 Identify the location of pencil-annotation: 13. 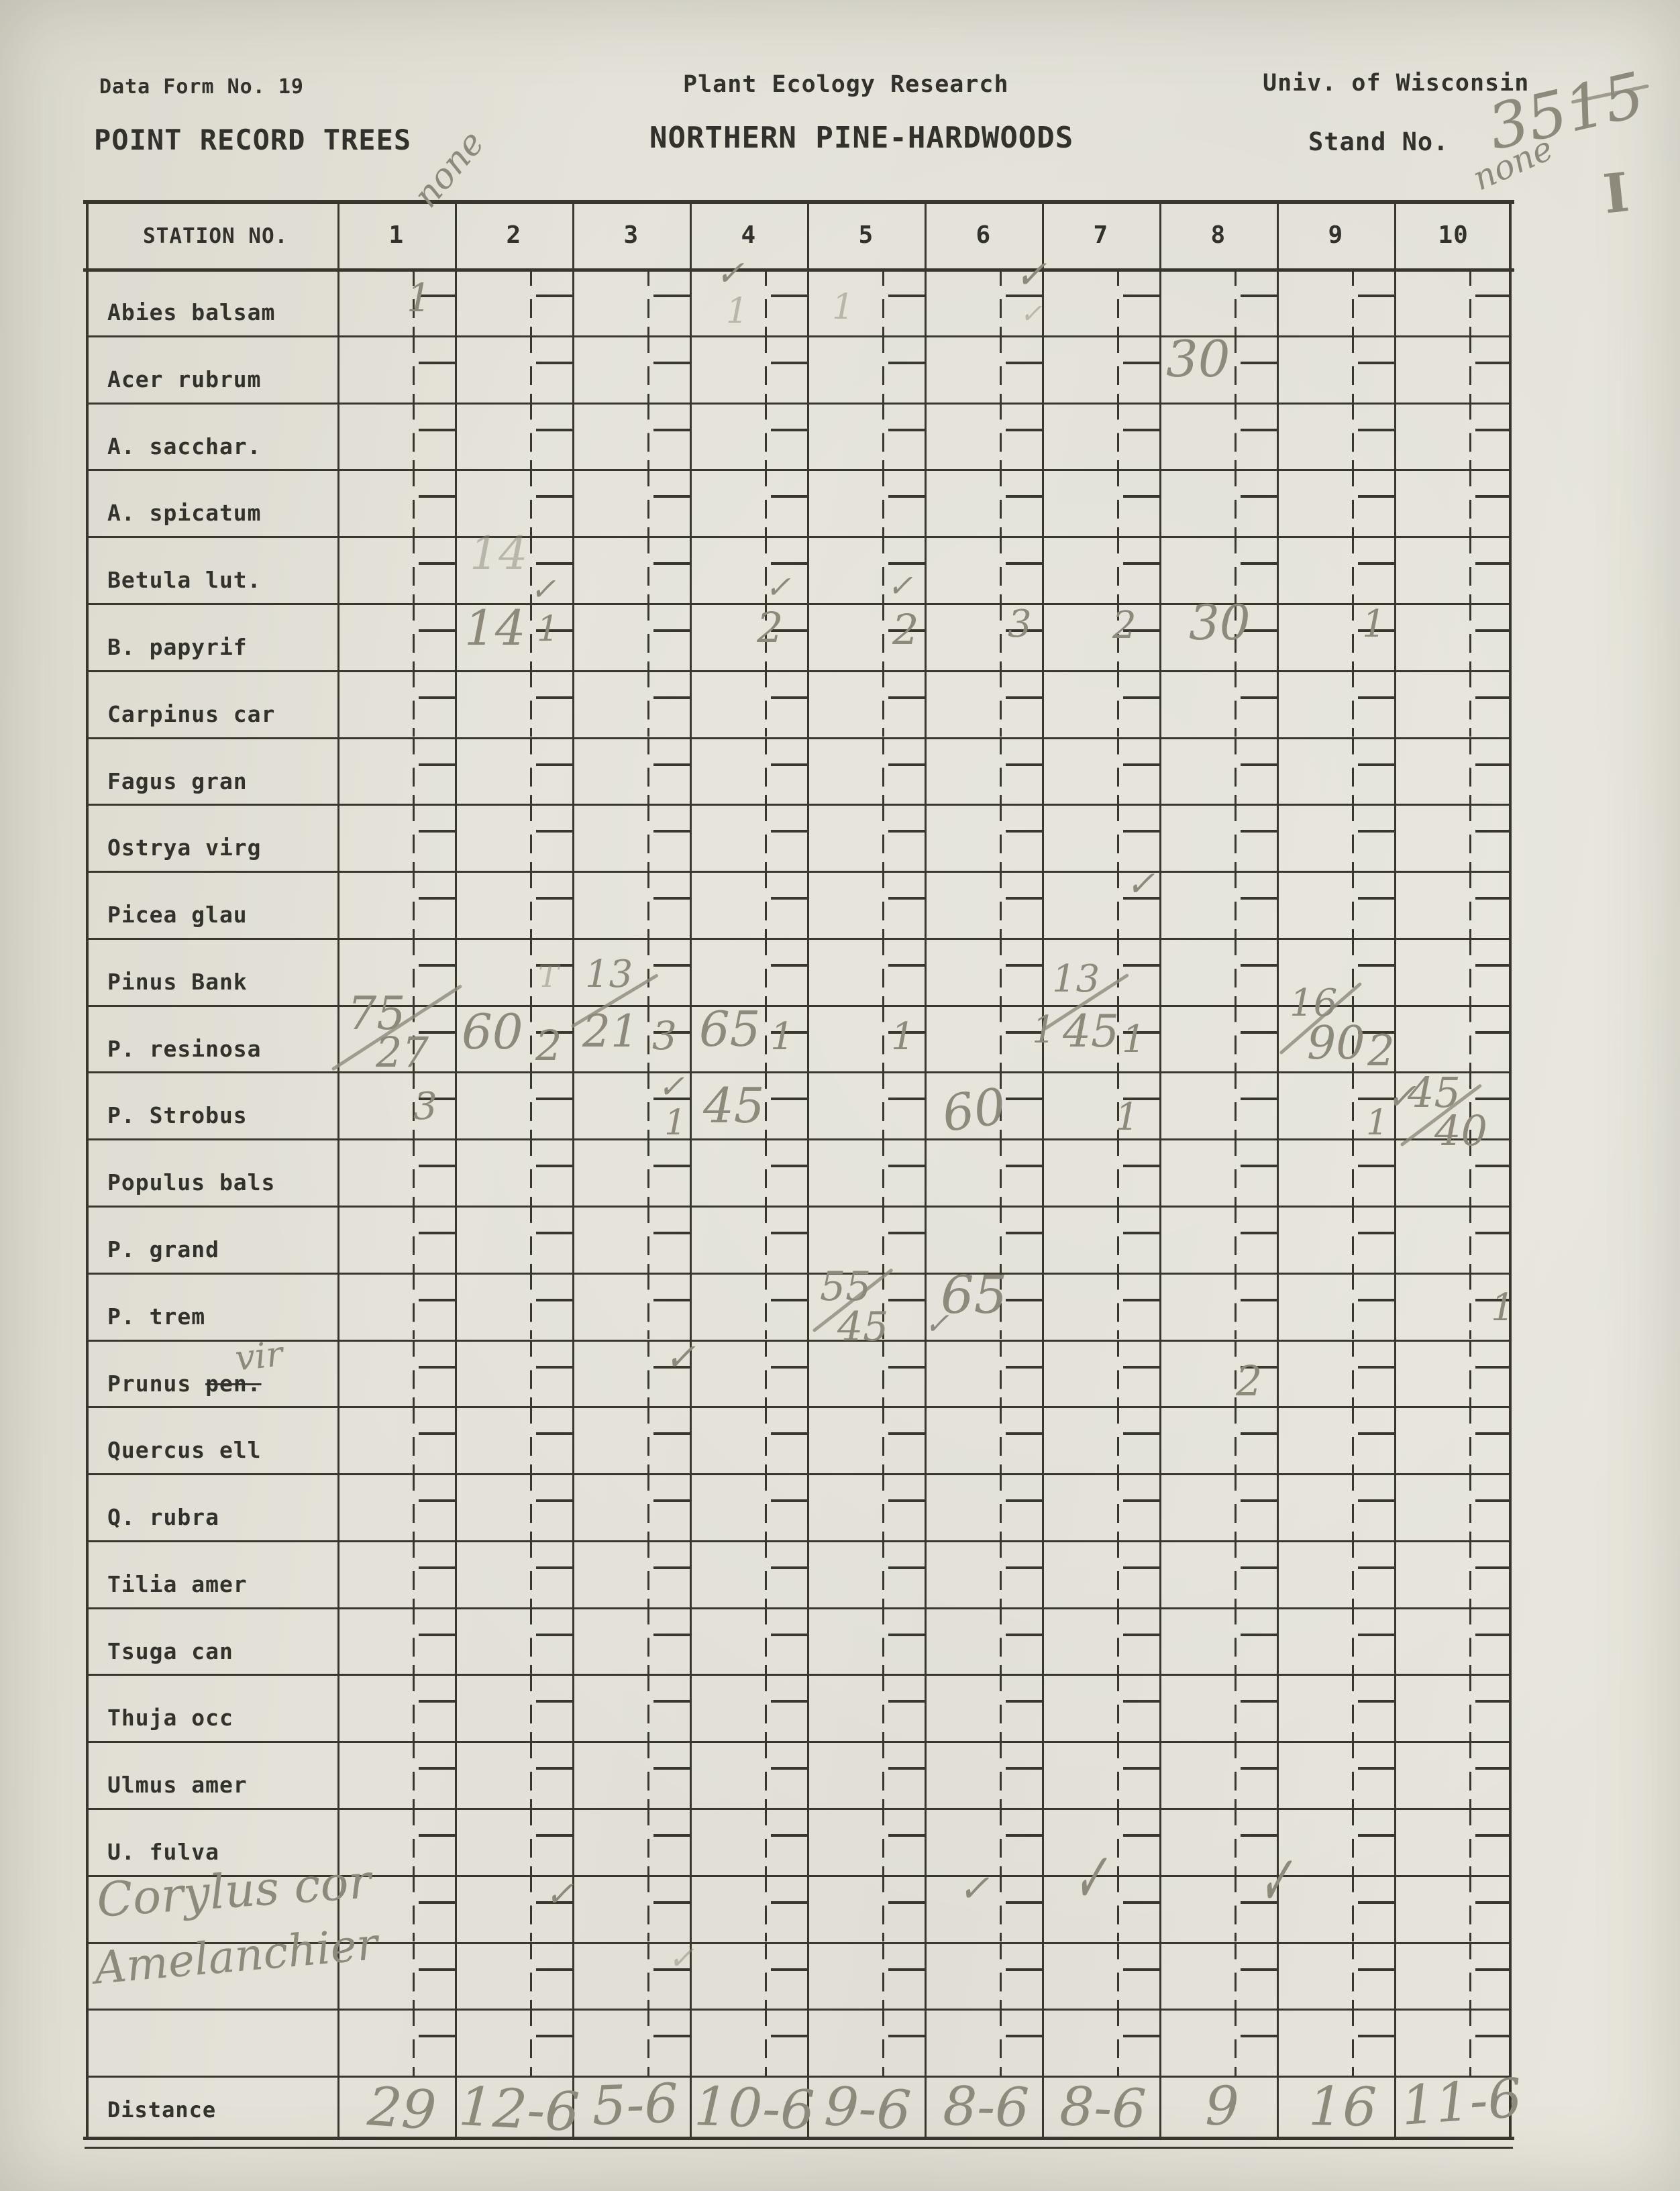
(1076, 979).